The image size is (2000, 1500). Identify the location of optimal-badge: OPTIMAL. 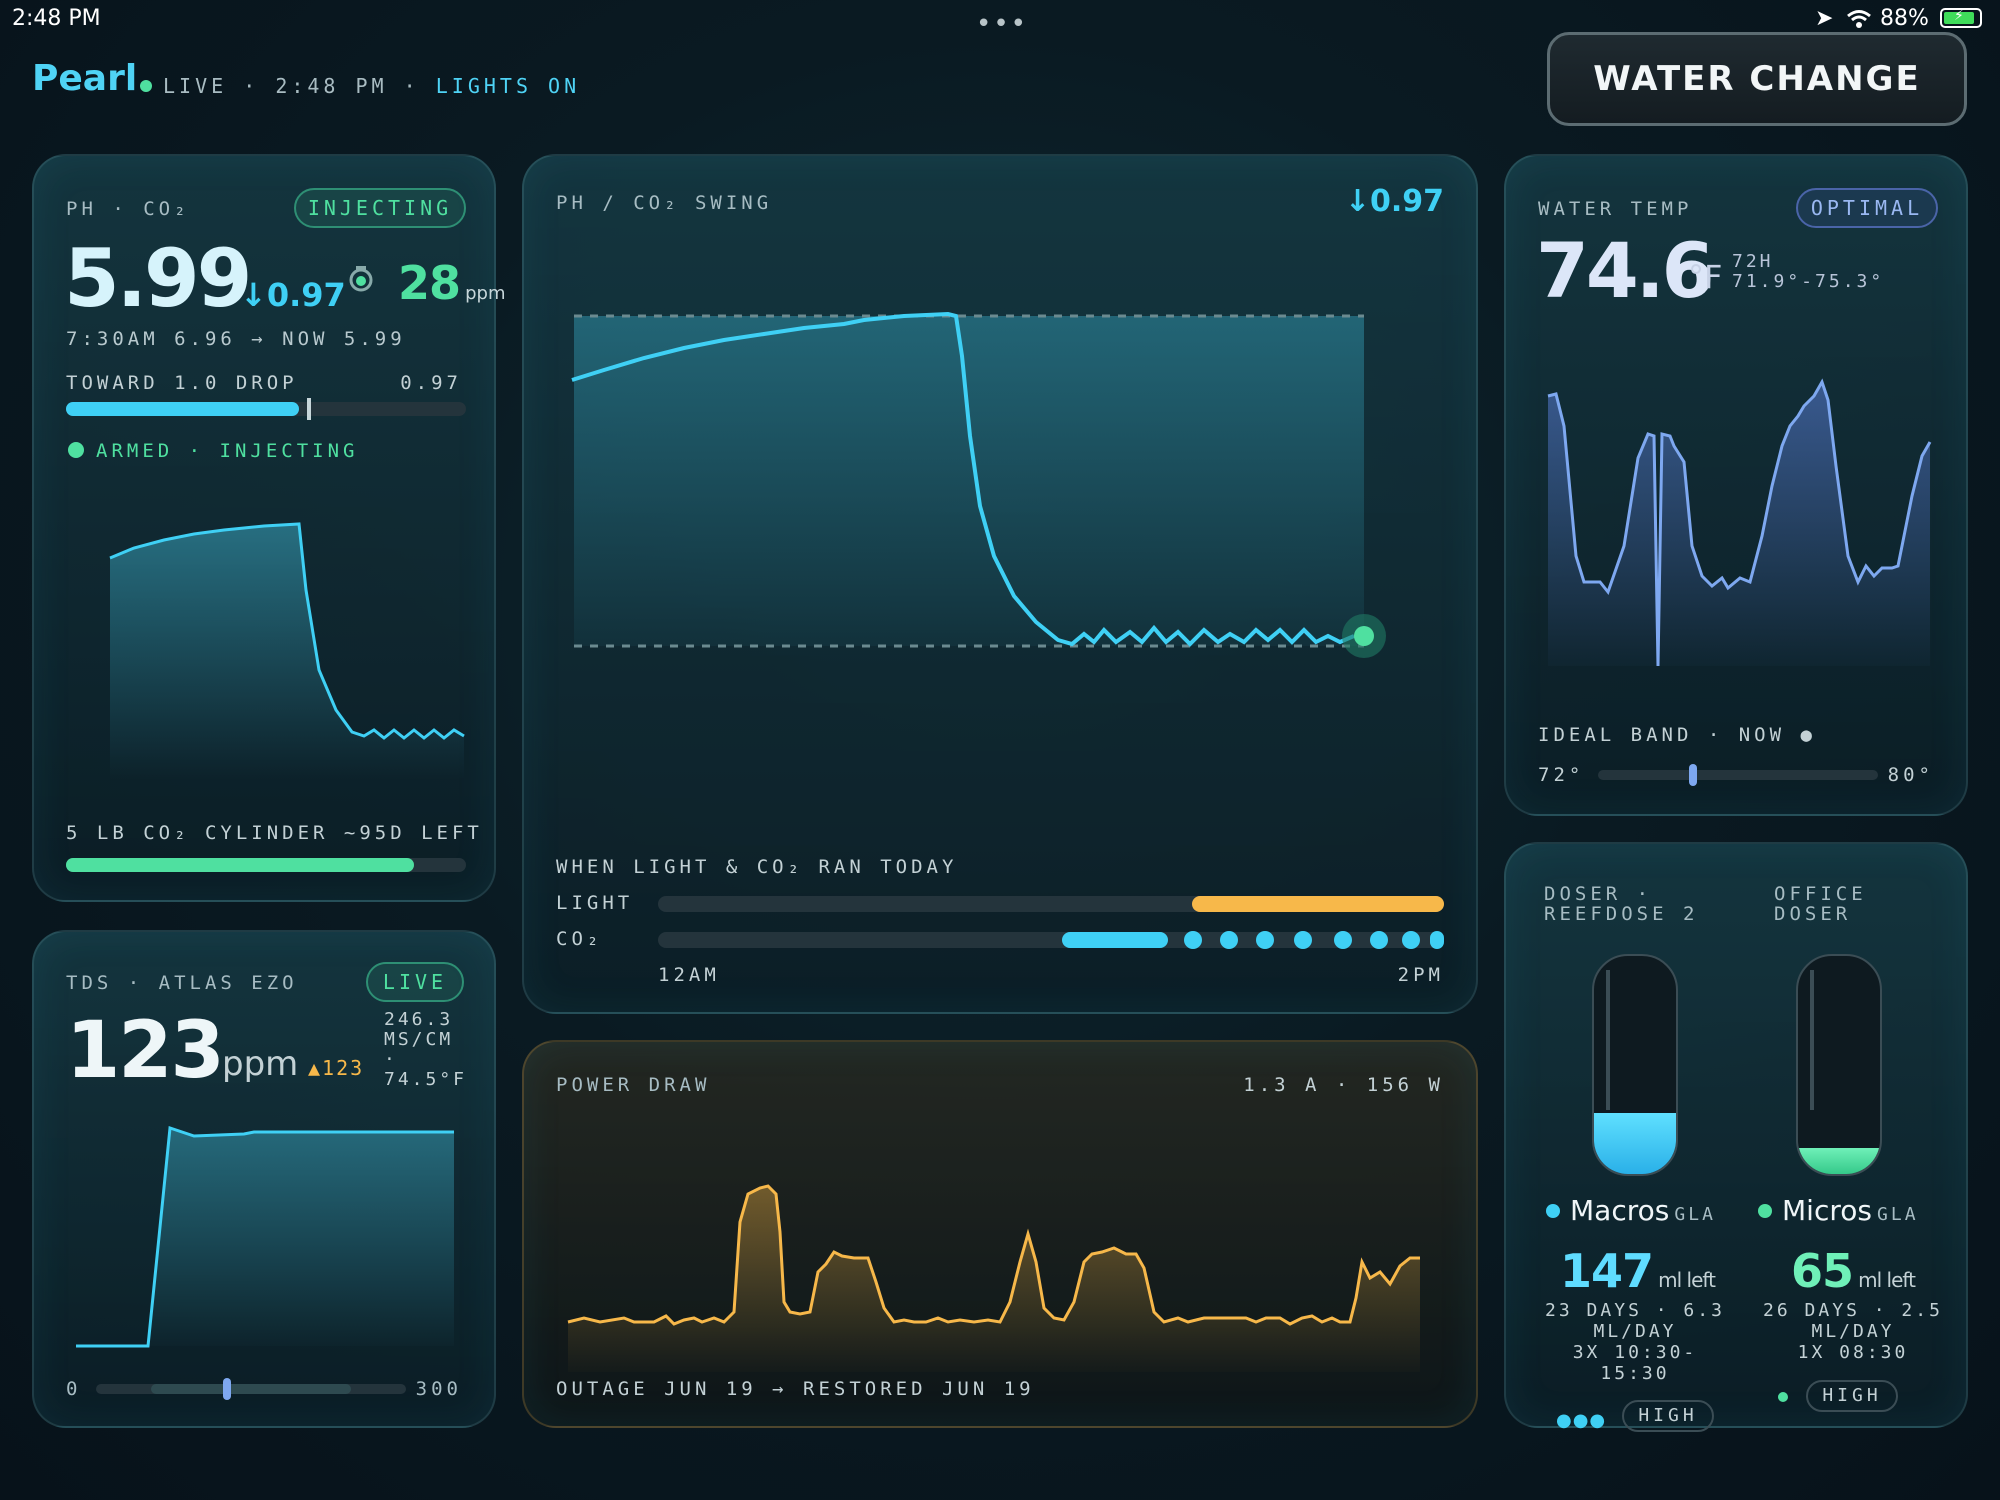
(1867, 208).